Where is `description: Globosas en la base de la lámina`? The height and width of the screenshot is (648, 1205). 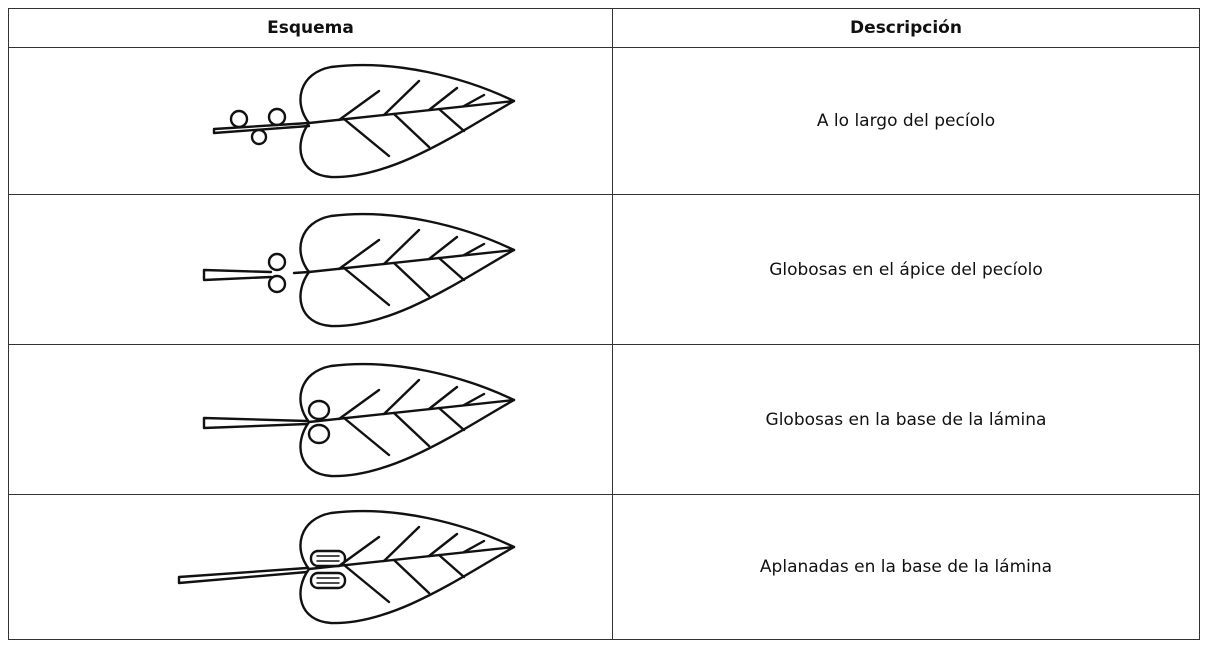
description: Globosas en la base de la lámina is located at coordinates (906, 419).